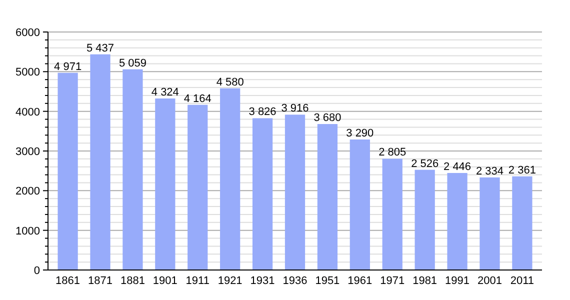 Image resolution: width=570 pixels, height=300 pixels. I want to click on data-label: 3 290, so click(360, 133).